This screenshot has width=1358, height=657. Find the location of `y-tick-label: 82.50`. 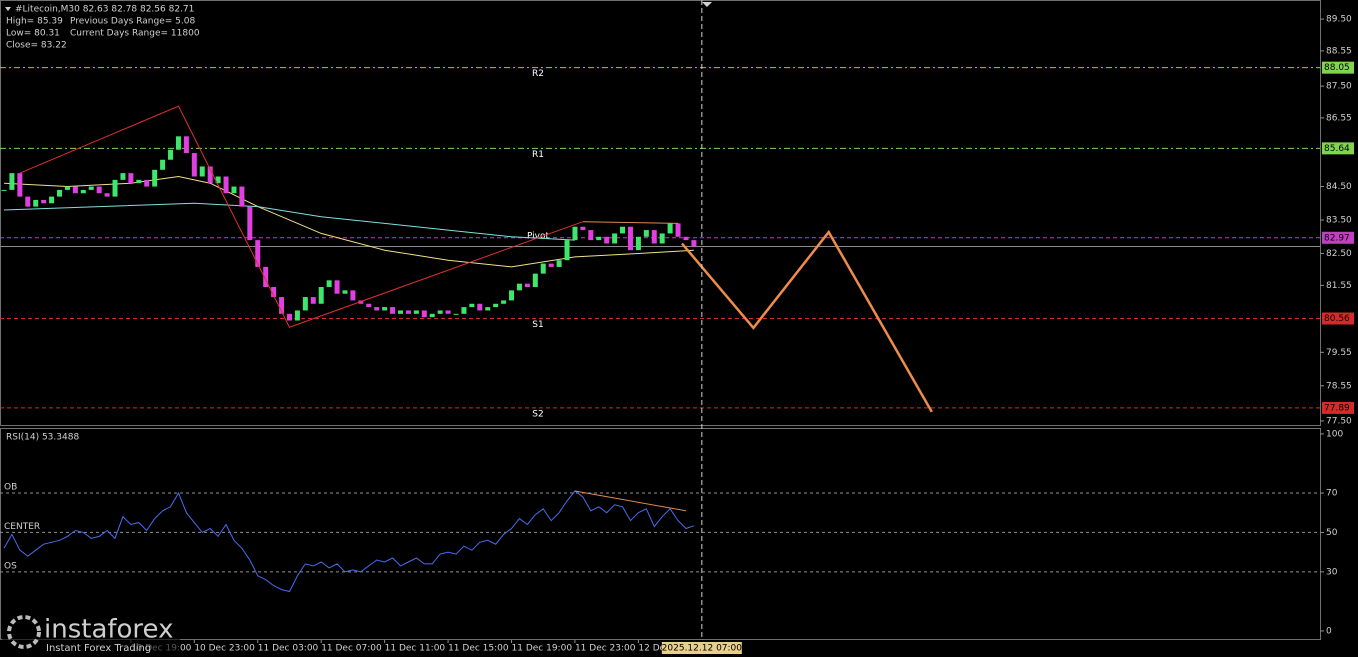

y-tick-label: 82.50 is located at coordinates (1339, 254).